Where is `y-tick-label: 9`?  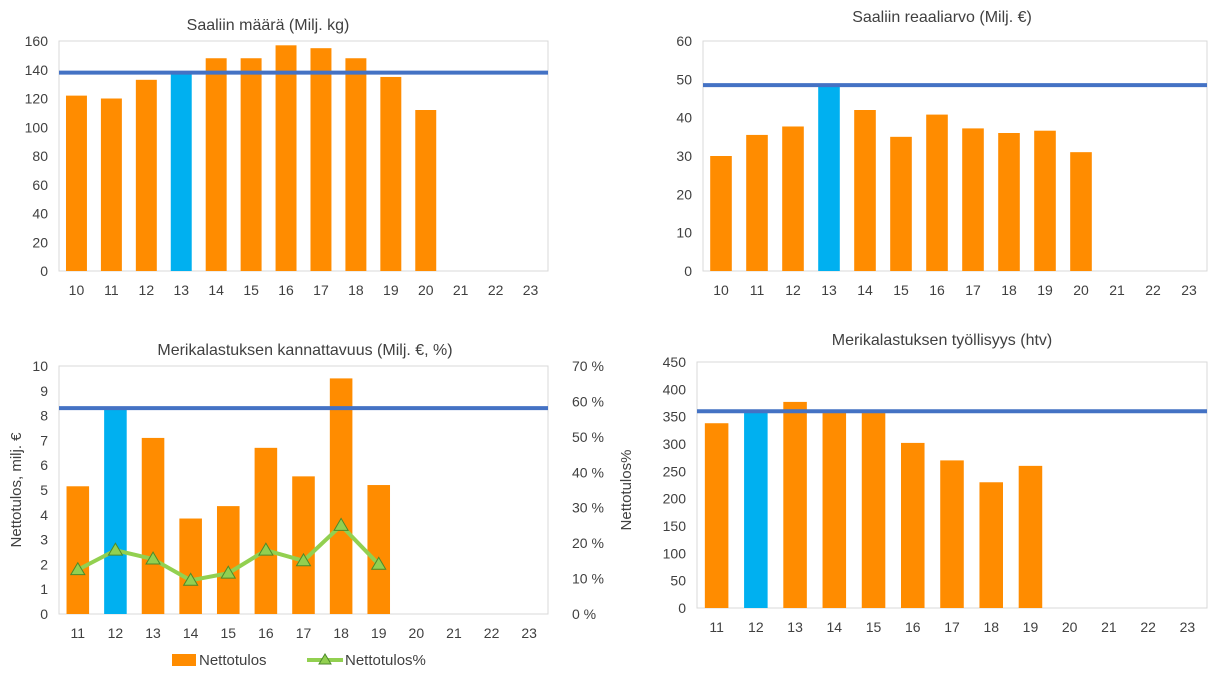 y-tick-label: 9 is located at coordinates (44, 391).